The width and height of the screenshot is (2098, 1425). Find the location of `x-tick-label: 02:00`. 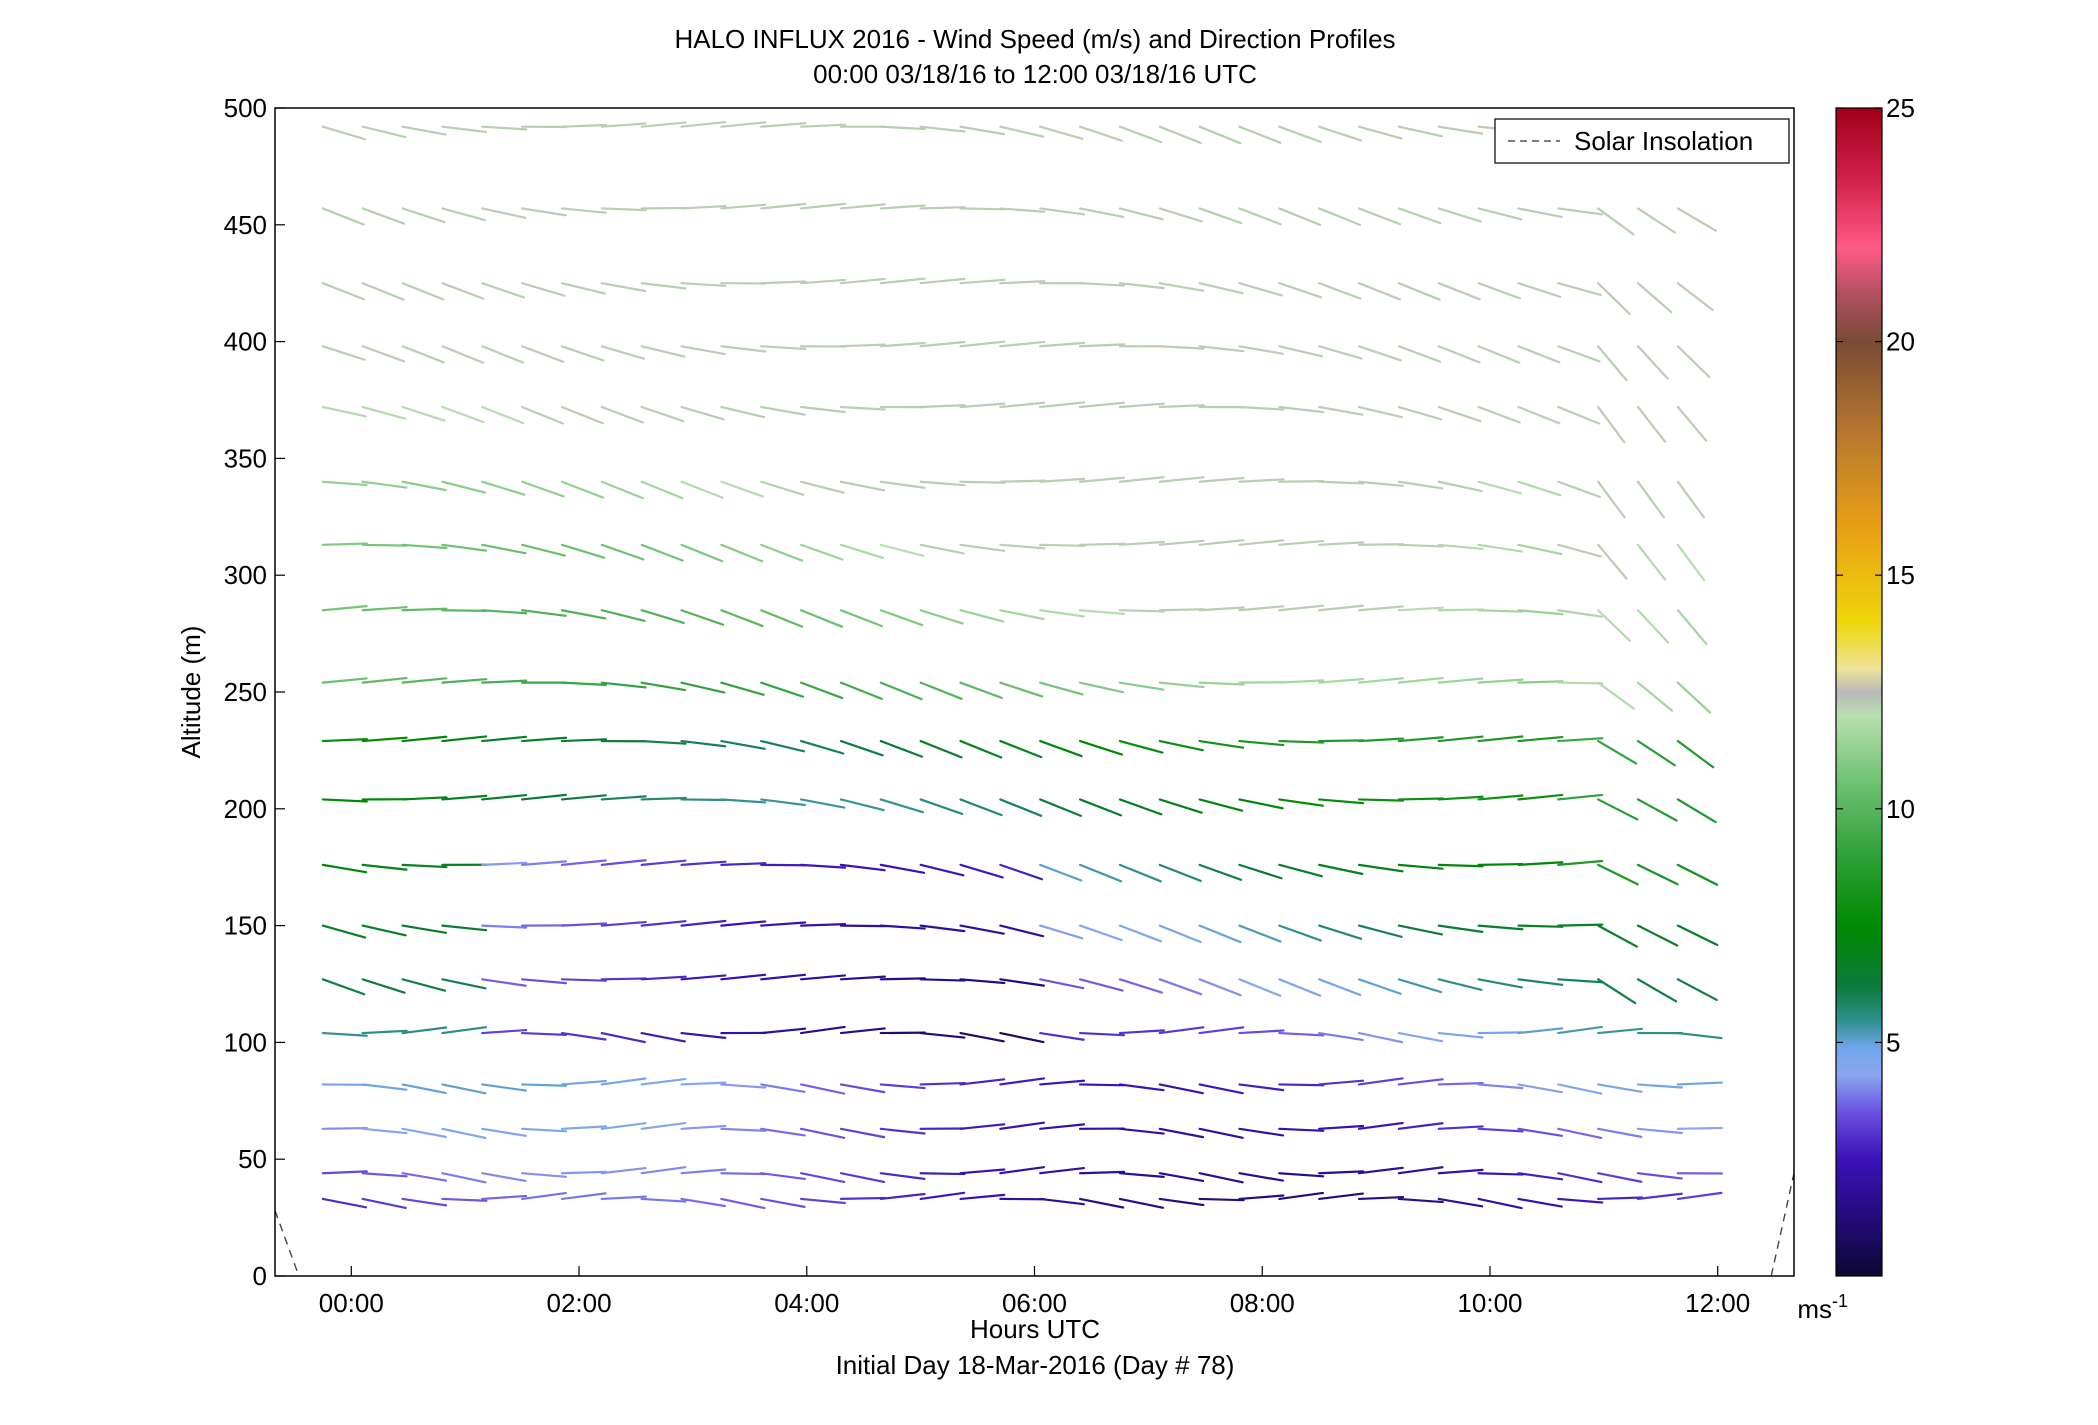

x-tick-label: 02:00 is located at coordinates (578, 1303).